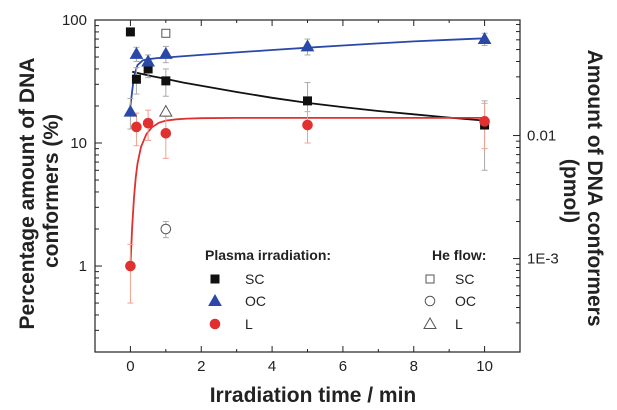 This screenshot has width=617, height=410. I want to click on y-right-tick-label: 0.01, so click(541, 136).